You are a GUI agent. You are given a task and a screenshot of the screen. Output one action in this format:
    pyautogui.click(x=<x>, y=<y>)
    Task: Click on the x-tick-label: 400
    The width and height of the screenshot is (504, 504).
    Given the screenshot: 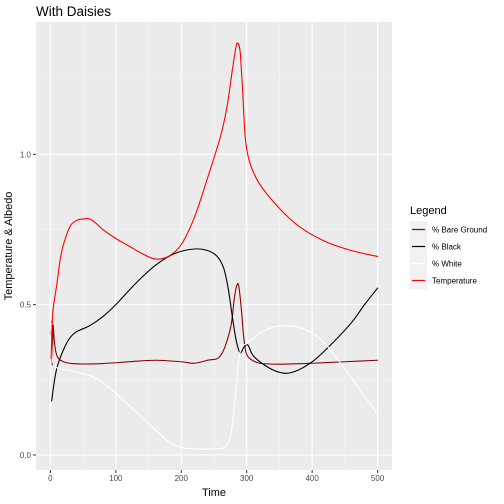 What is the action you would take?
    pyautogui.click(x=312, y=478)
    